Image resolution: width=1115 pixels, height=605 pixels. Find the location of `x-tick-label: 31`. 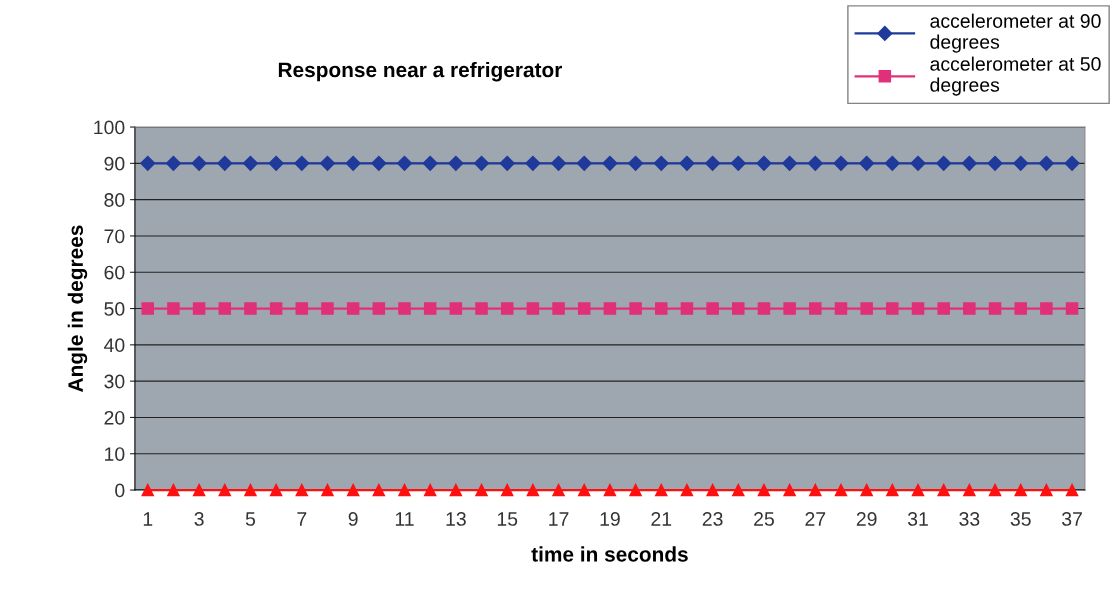

x-tick-label: 31 is located at coordinates (917, 519).